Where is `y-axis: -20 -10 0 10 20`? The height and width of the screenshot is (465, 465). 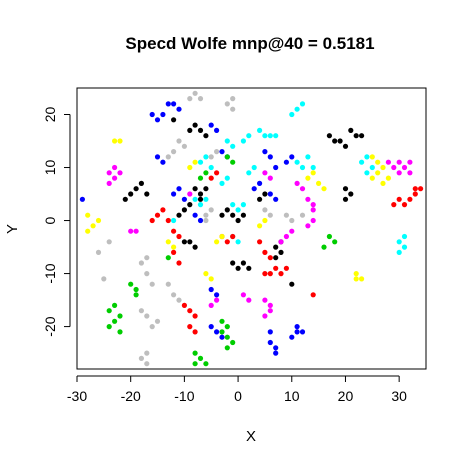 y-axis: -20 -10 0 10 20 is located at coordinates (56, 222).